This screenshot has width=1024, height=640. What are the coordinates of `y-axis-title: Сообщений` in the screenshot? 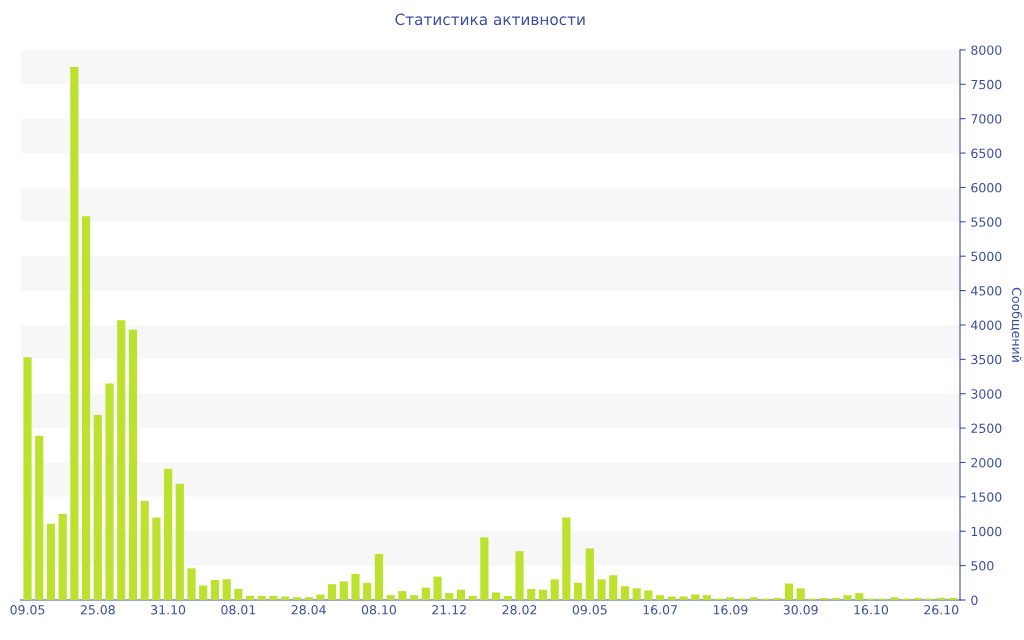 It's located at (1016, 324).